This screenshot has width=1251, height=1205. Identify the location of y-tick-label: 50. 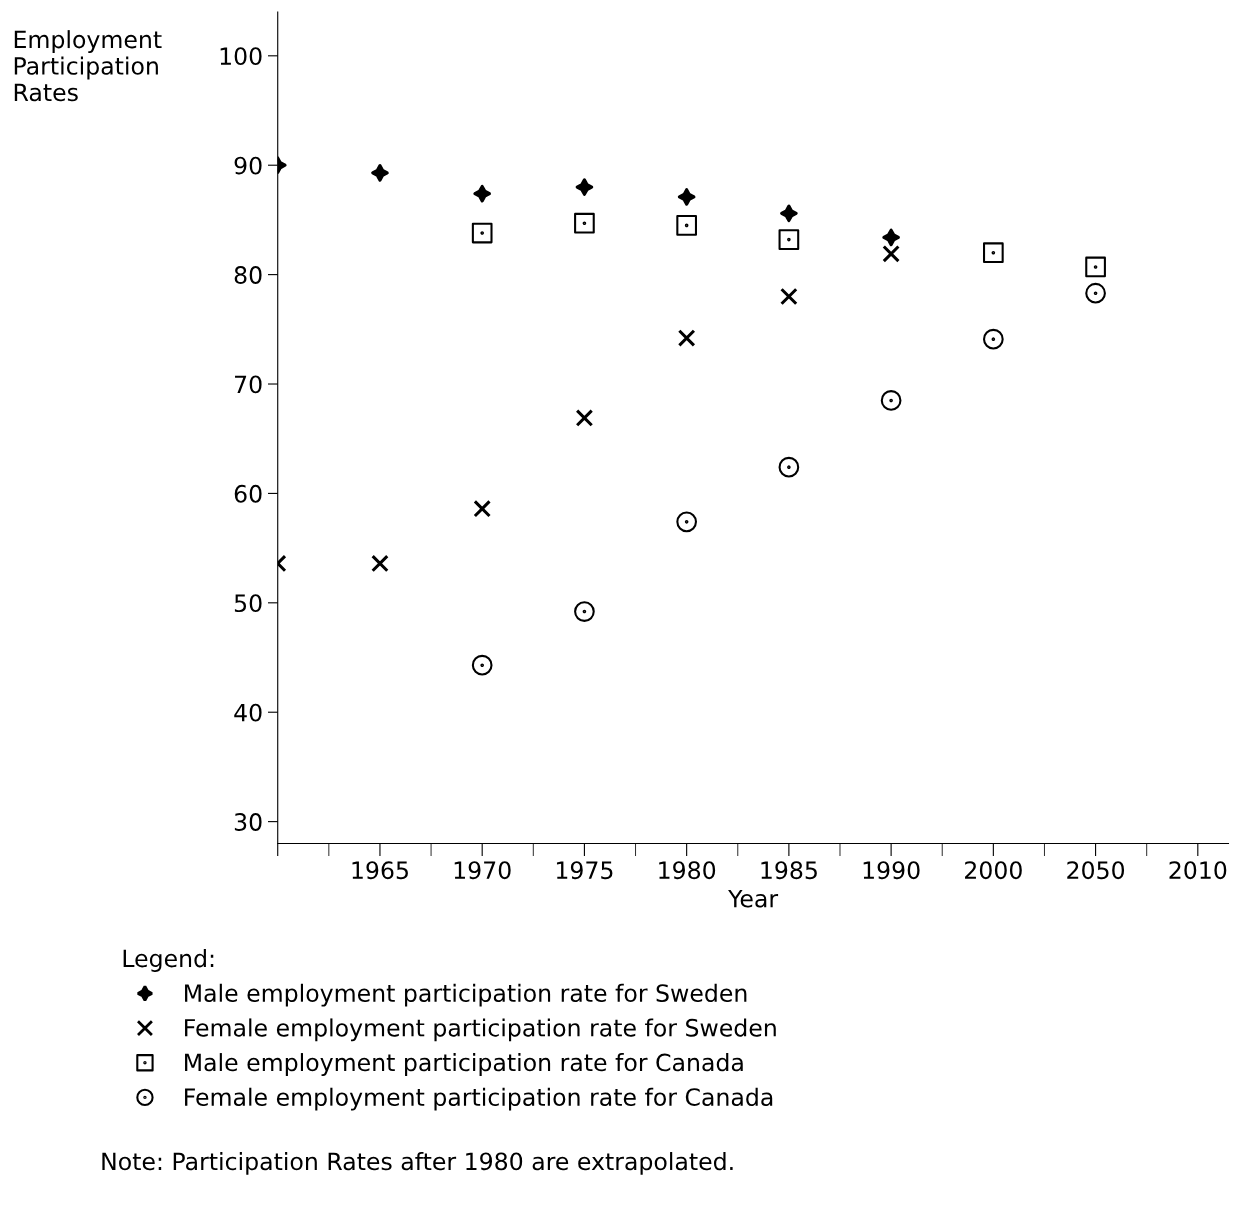
(248, 603).